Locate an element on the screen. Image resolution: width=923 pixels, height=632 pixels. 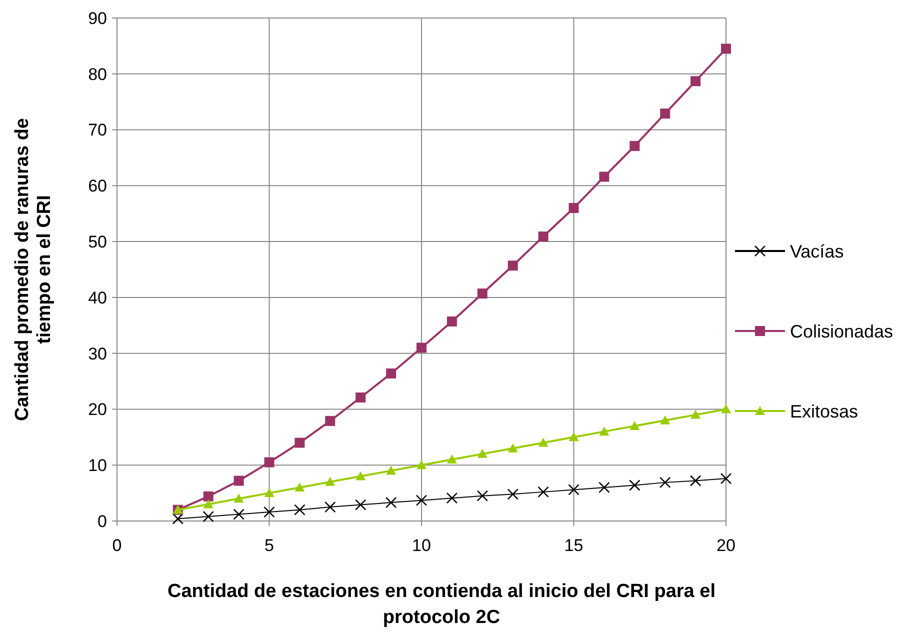
x-tick-label: 20 is located at coordinates (726, 545).